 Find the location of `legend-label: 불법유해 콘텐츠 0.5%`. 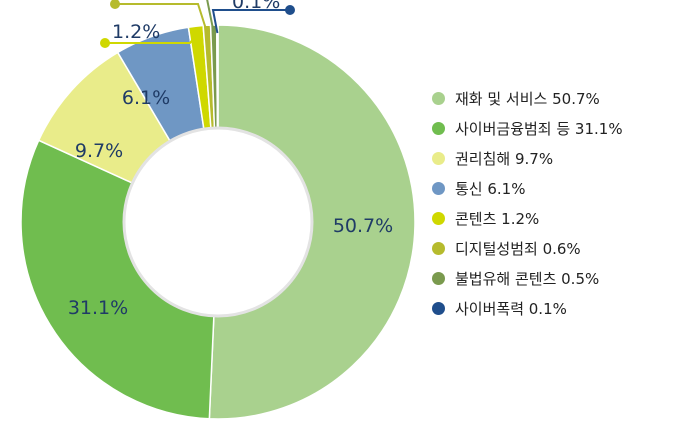

legend-label: 불법유해 콘텐츠 0.5% is located at coordinates (527, 279).